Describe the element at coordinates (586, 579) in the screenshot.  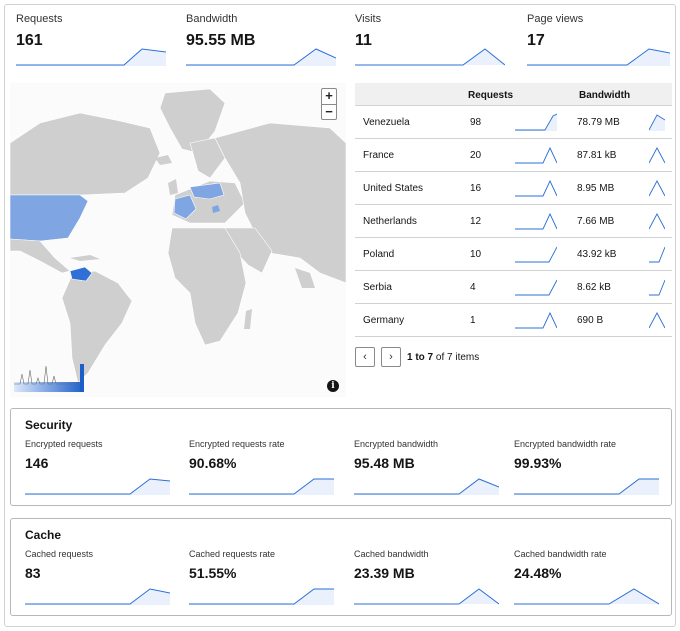
I see `cached-bandwidth-rate: Cached bandwidth rate 24.48%` at that location.